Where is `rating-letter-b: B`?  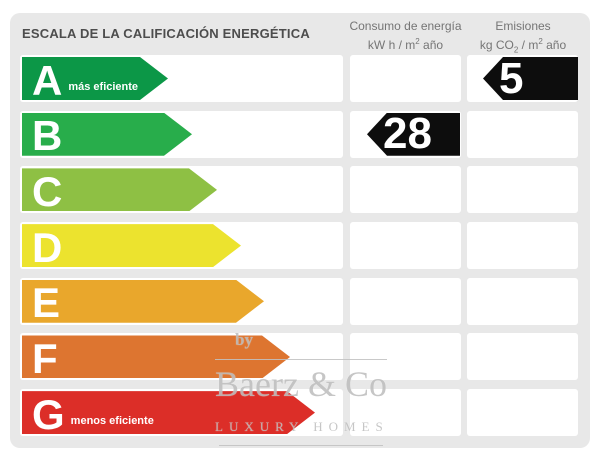 rating-letter-b: B is located at coordinates (47, 136).